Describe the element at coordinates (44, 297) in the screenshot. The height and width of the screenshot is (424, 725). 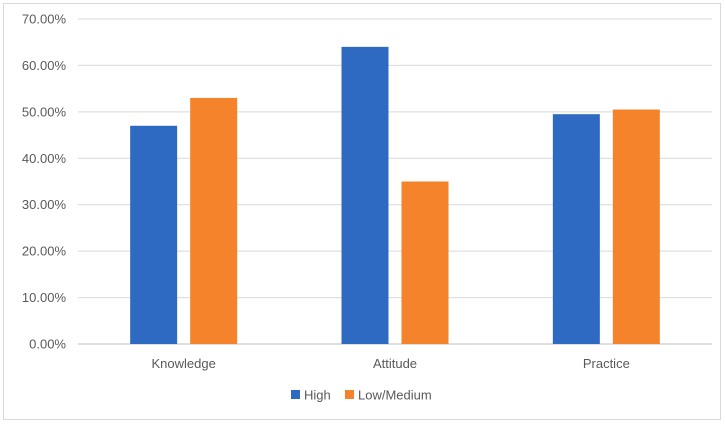
I see `y-tick-label: 10.00%` at that location.